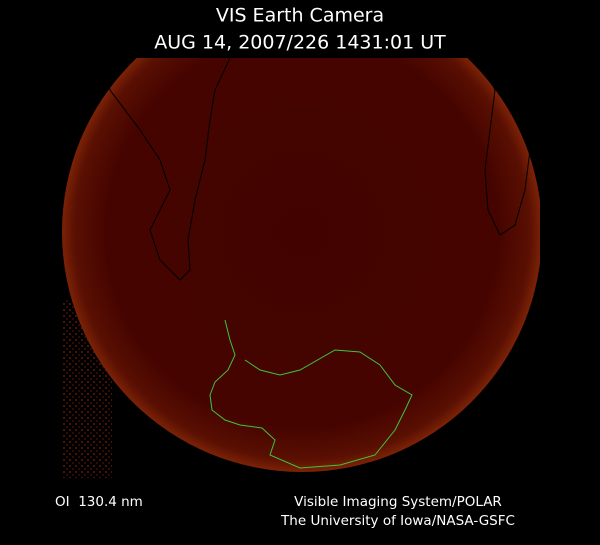  I want to click on credit-line: The University of Iowa/NASA-GSFC, so click(397, 521).